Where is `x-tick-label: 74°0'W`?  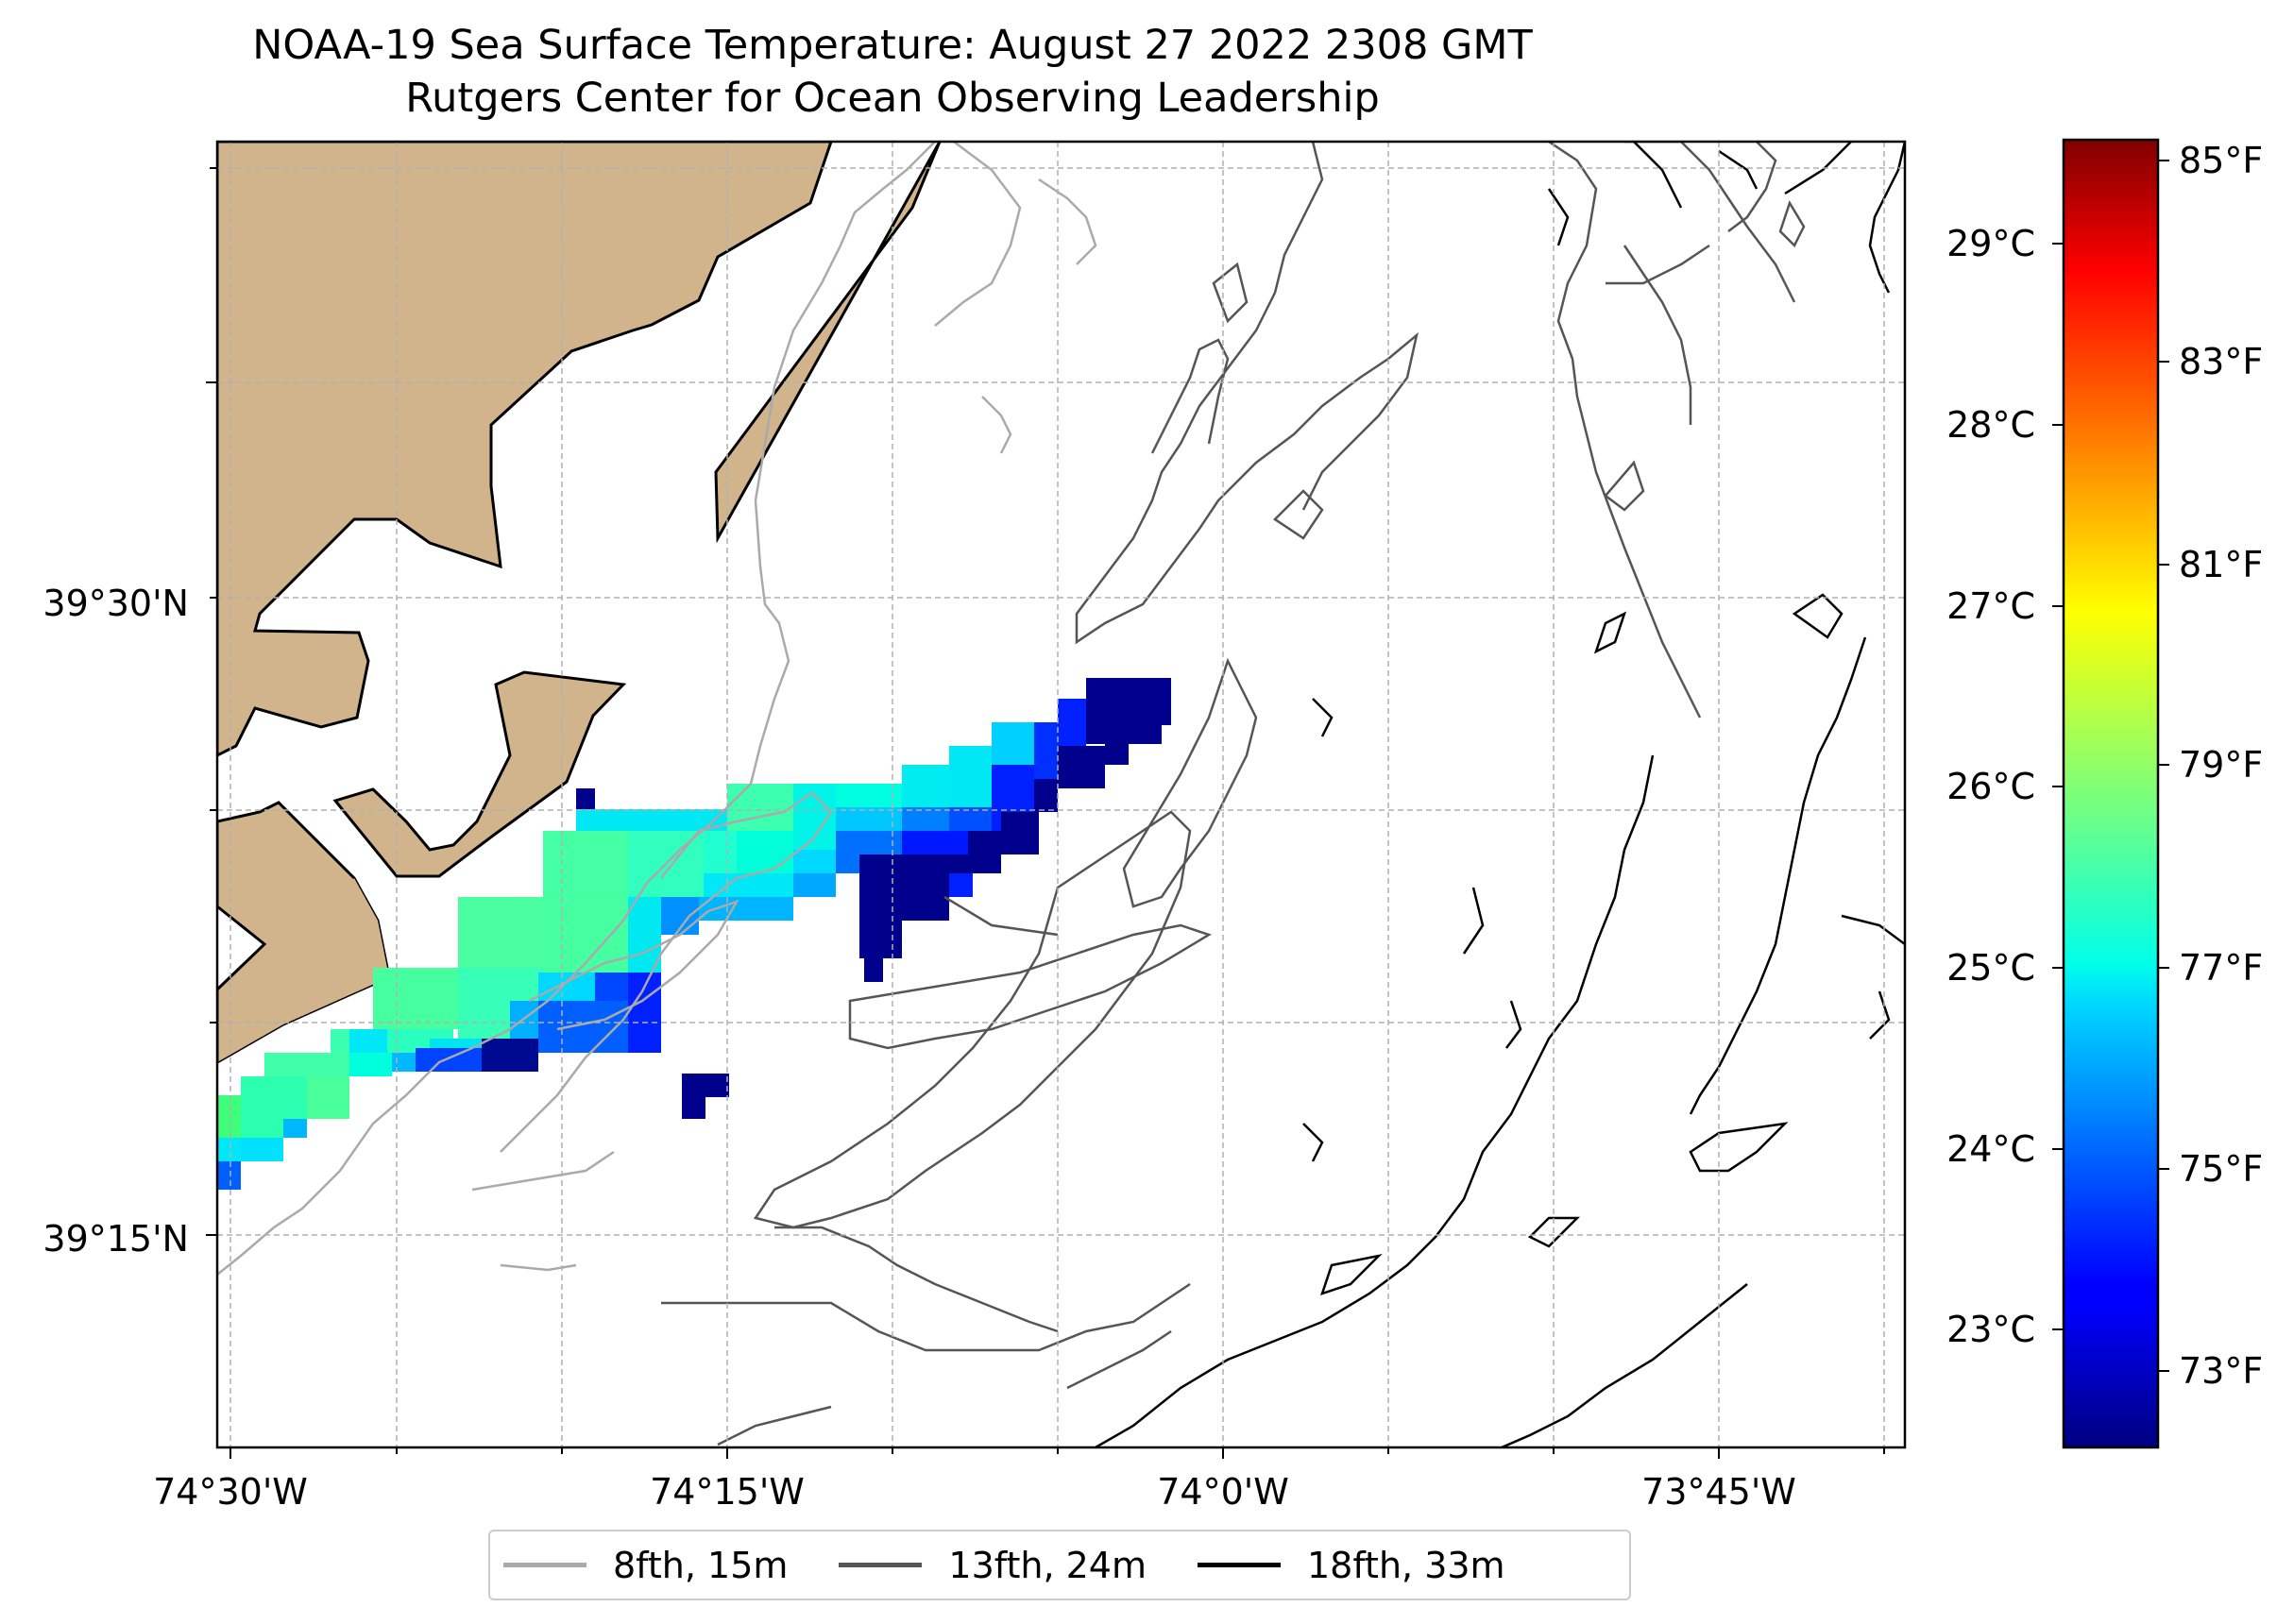 x-tick-label: 74°0'W is located at coordinates (1223, 1492).